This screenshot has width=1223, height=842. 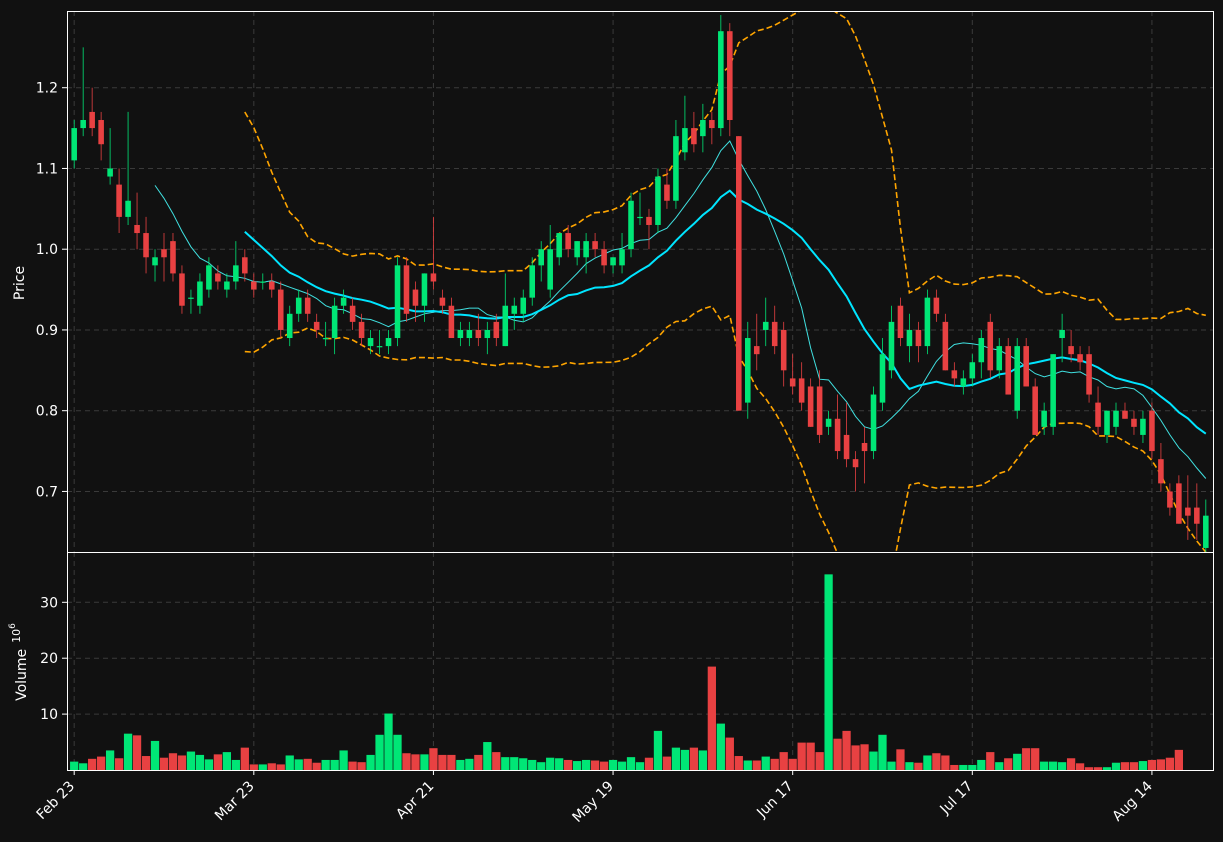 What do you see at coordinates (47, 250) in the screenshot?
I see `price-tick-label: 1.0` at bounding box center [47, 250].